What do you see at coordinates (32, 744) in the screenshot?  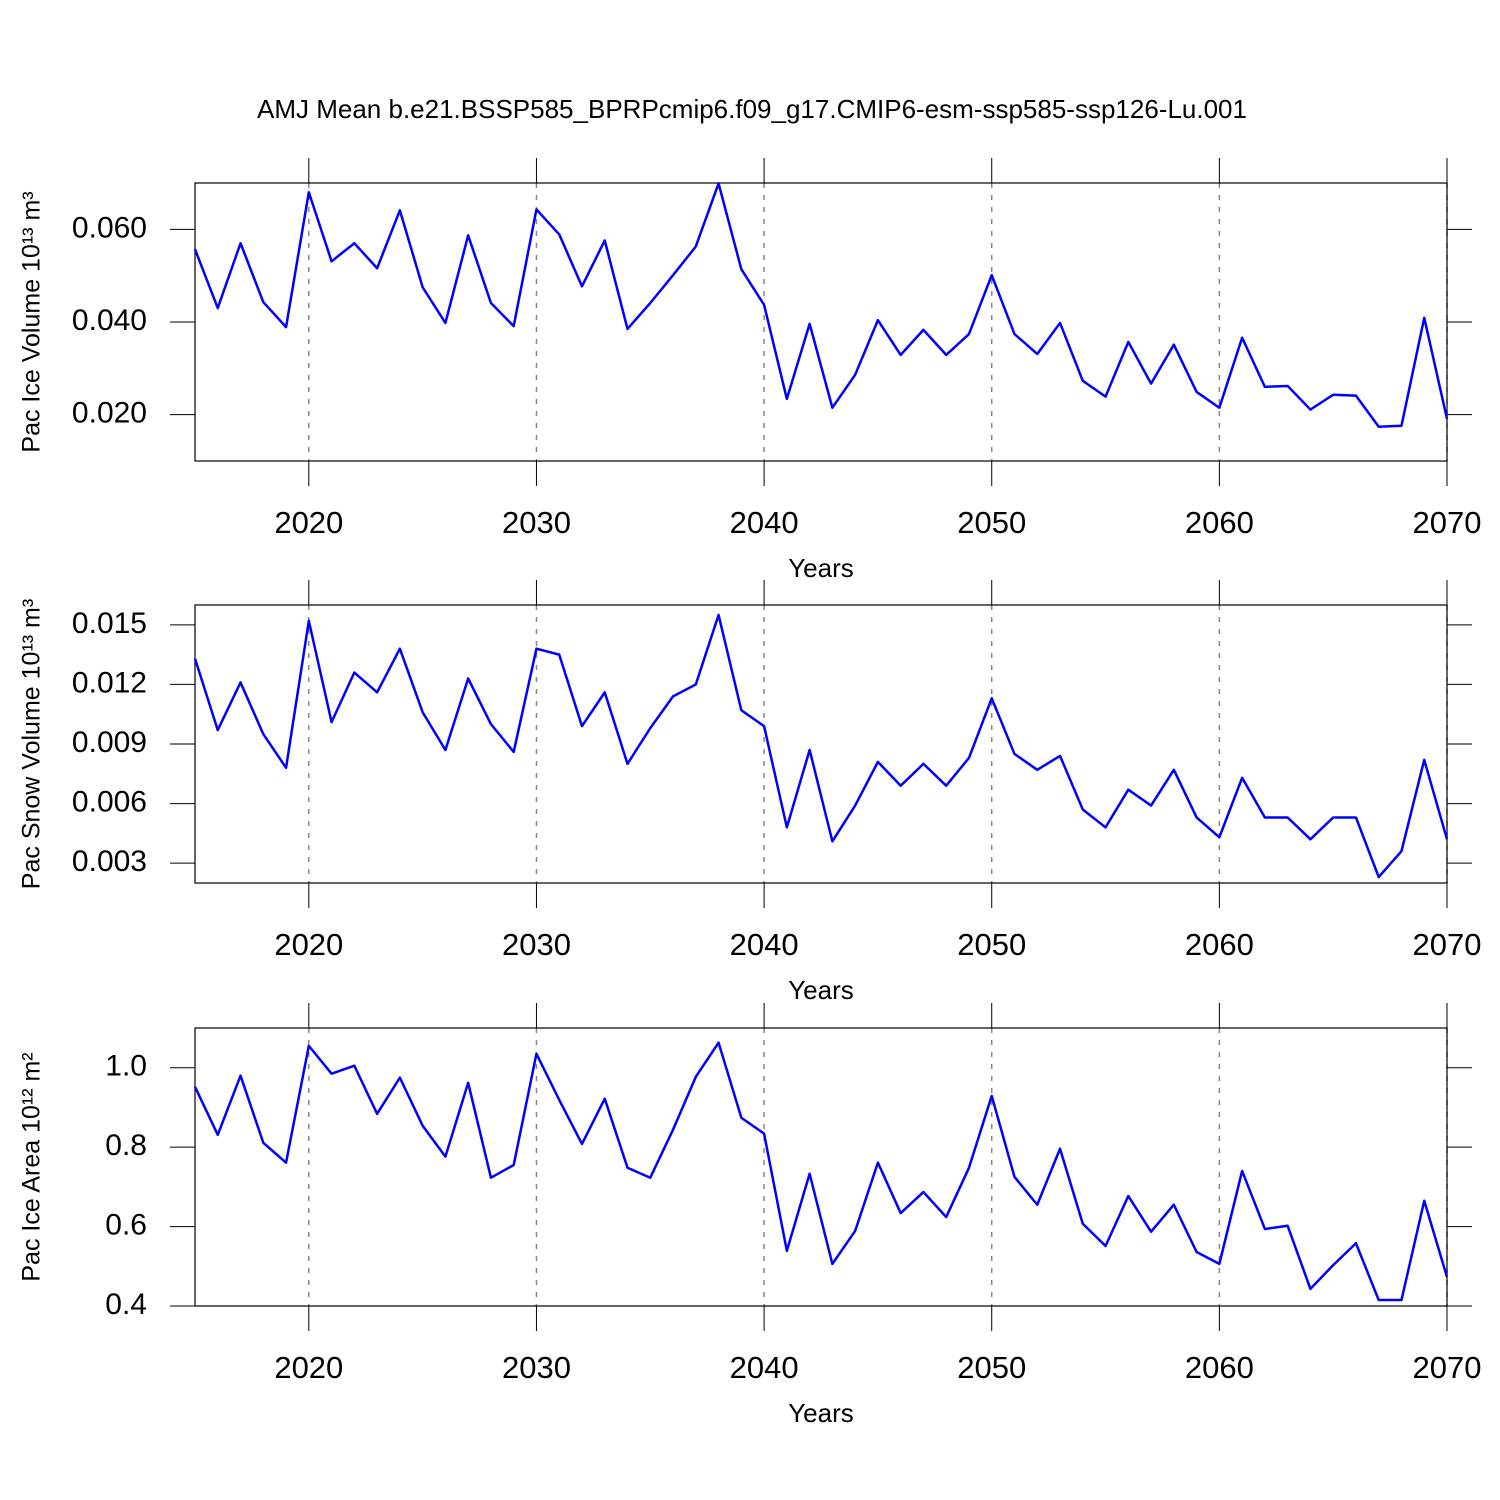 I see `y-axis-label: Pac Snow Volume 10¹³ m³` at bounding box center [32, 744].